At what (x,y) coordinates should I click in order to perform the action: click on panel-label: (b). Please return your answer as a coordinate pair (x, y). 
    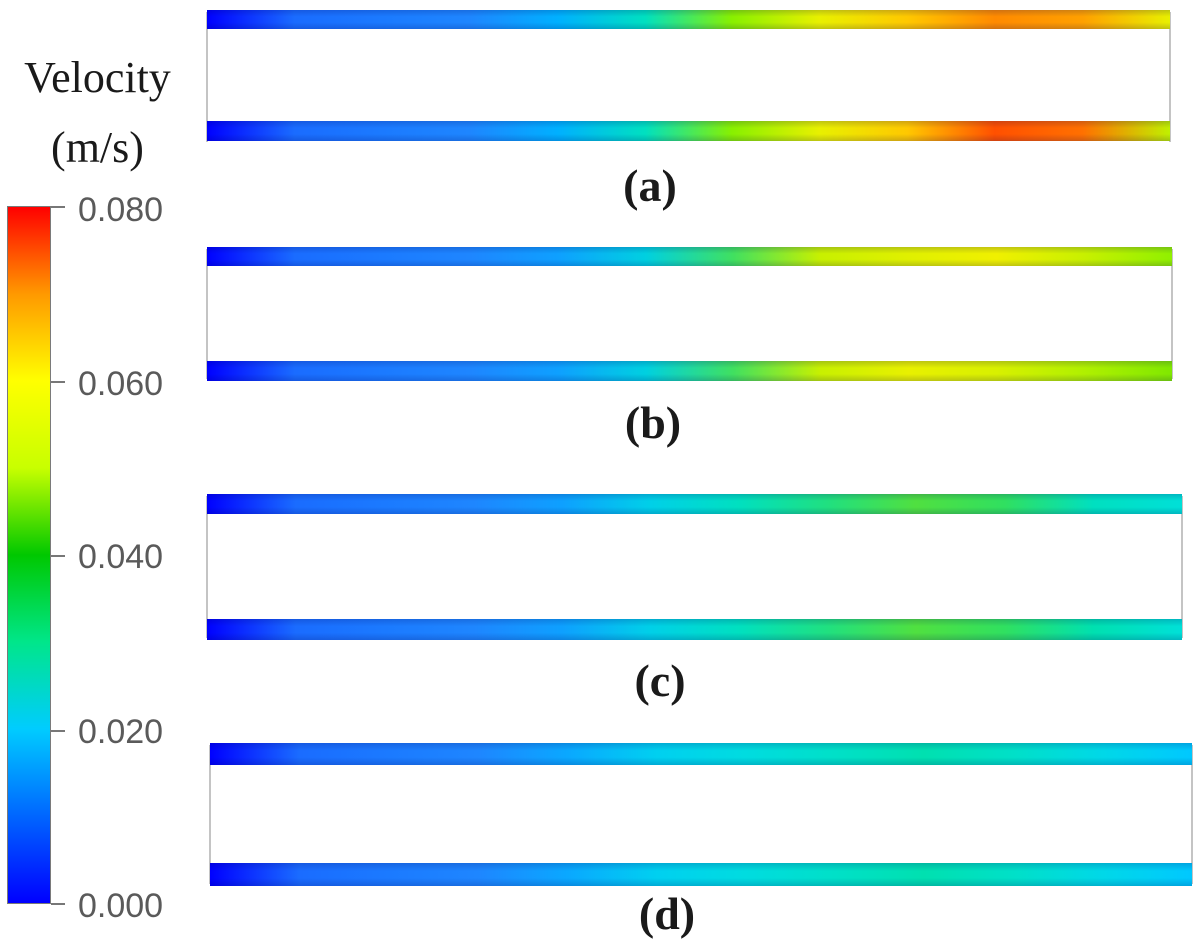
    Looking at the image, I should click on (653, 422).